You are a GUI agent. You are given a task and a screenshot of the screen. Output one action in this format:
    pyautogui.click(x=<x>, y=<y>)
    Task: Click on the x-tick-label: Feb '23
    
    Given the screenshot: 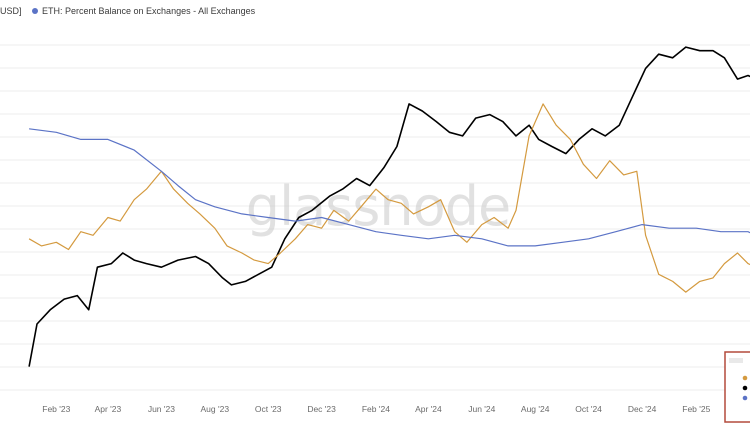 What is the action you would take?
    pyautogui.click(x=56, y=409)
    